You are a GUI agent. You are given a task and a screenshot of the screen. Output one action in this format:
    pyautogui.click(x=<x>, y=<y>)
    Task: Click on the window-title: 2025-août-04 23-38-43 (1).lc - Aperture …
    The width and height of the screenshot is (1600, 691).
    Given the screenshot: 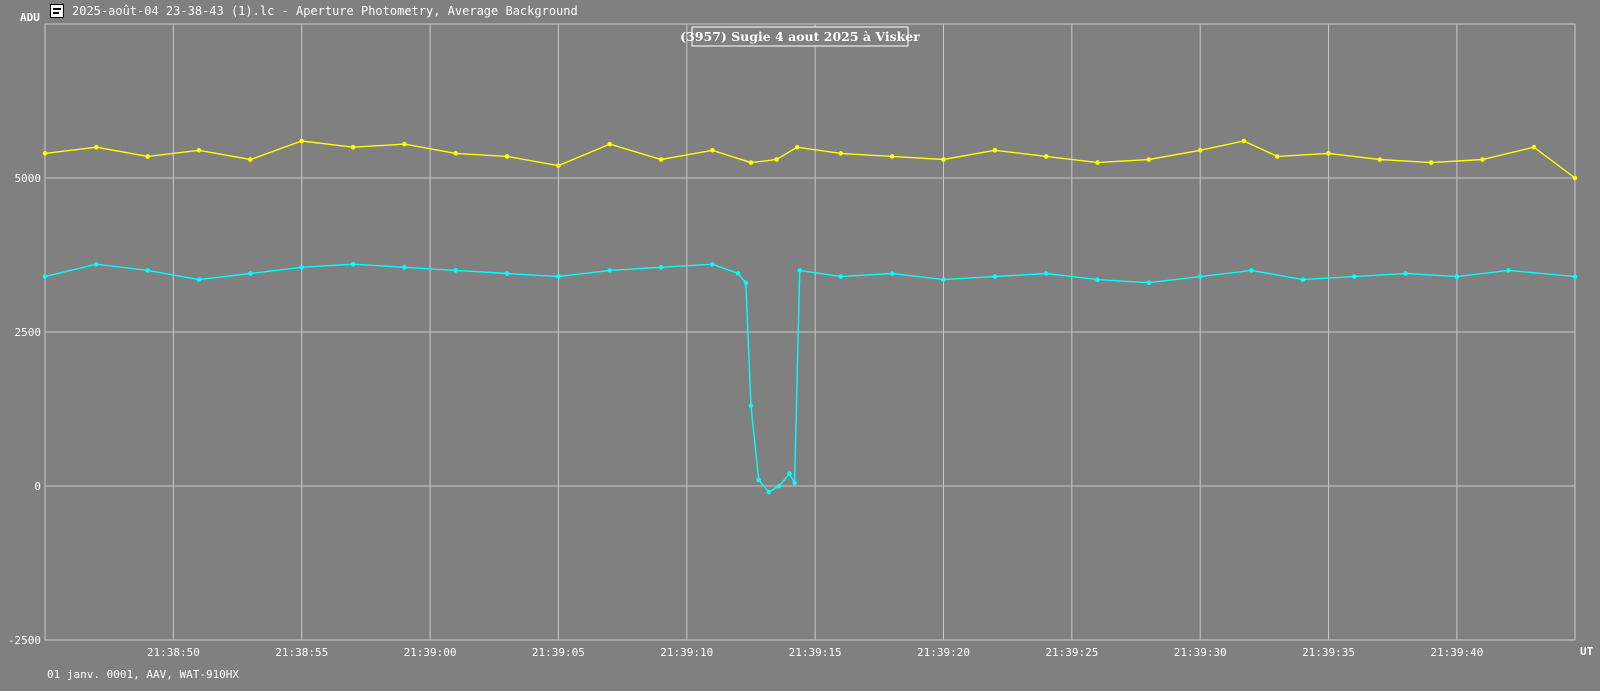 What is the action you would take?
    pyautogui.click(x=325, y=11)
    